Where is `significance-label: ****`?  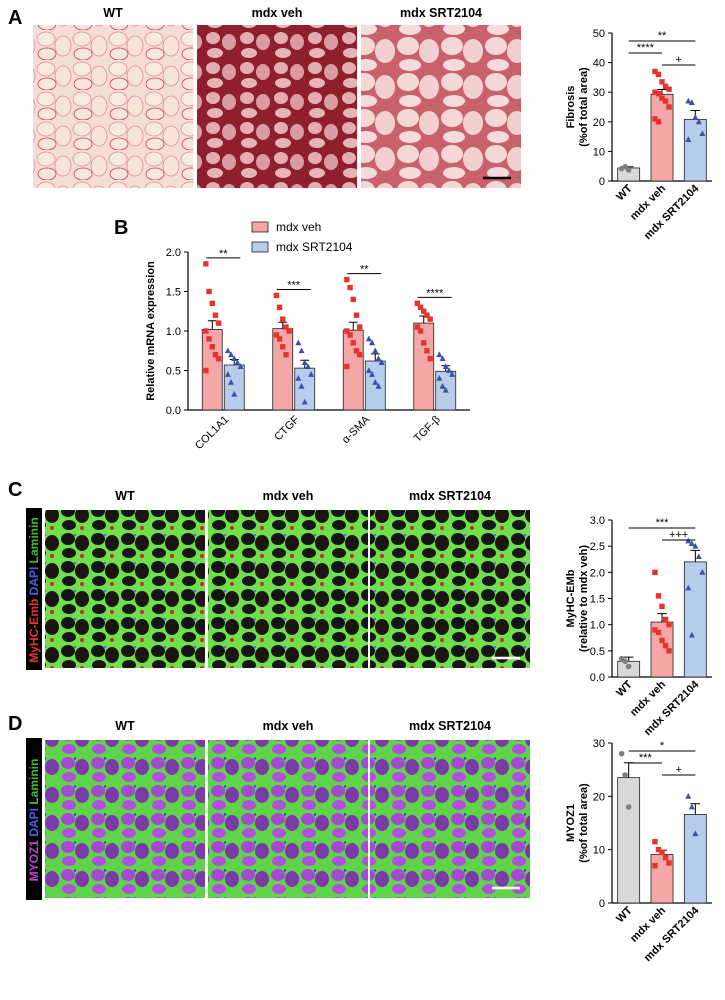 significance-label: **** is located at coordinates (435, 293).